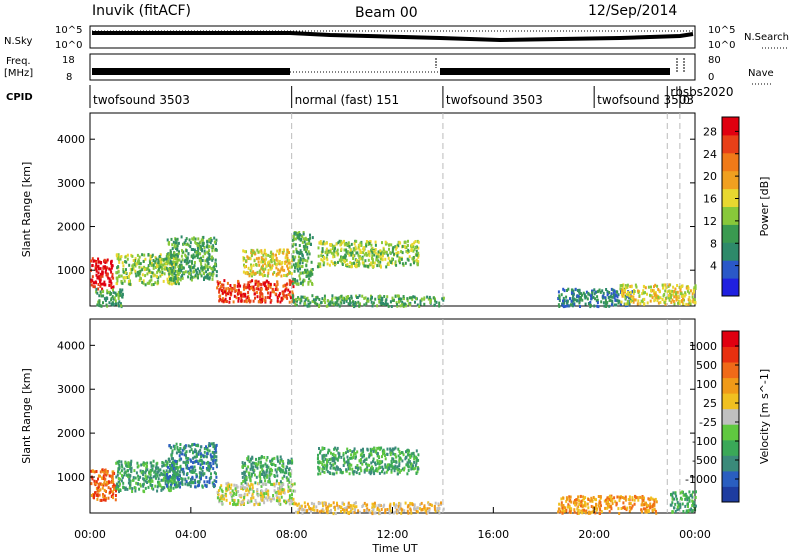  What do you see at coordinates (392, 524) in the screenshot?
I see `time-axis: 00:00 04:00 08:00 12:00 16:00 20:00 00:00` at bounding box center [392, 524].